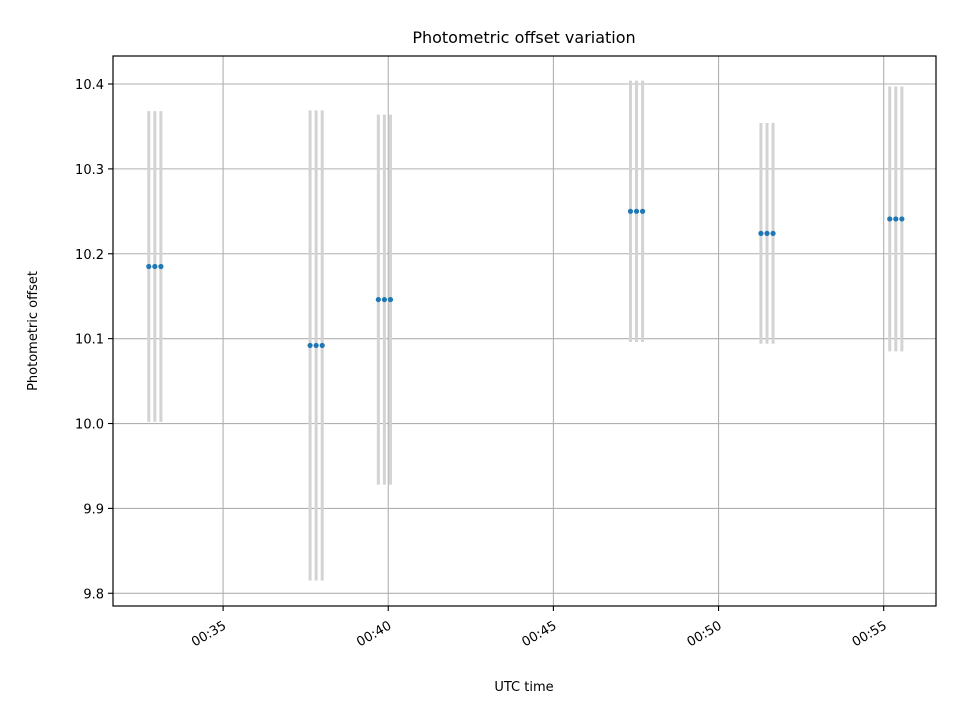 The height and width of the screenshot is (720, 960). Describe the element at coordinates (523, 687) in the screenshot. I see `x-axis-label: UTC time` at that location.